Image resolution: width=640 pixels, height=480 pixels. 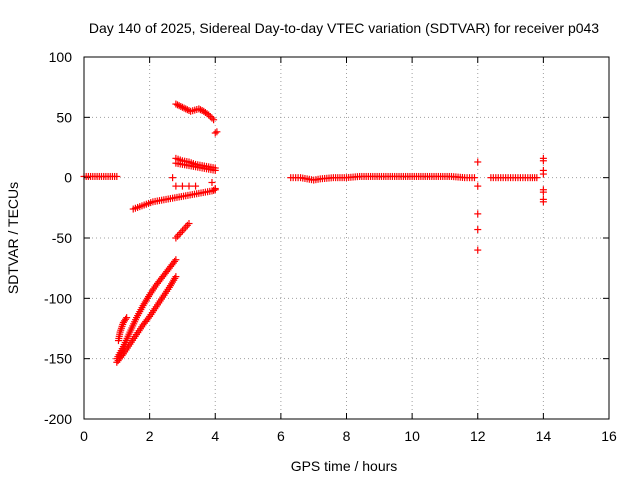 What do you see at coordinates (64, 117) in the screenshot?
I see `y-tick-label: 50` at bounding box center [64, 117].